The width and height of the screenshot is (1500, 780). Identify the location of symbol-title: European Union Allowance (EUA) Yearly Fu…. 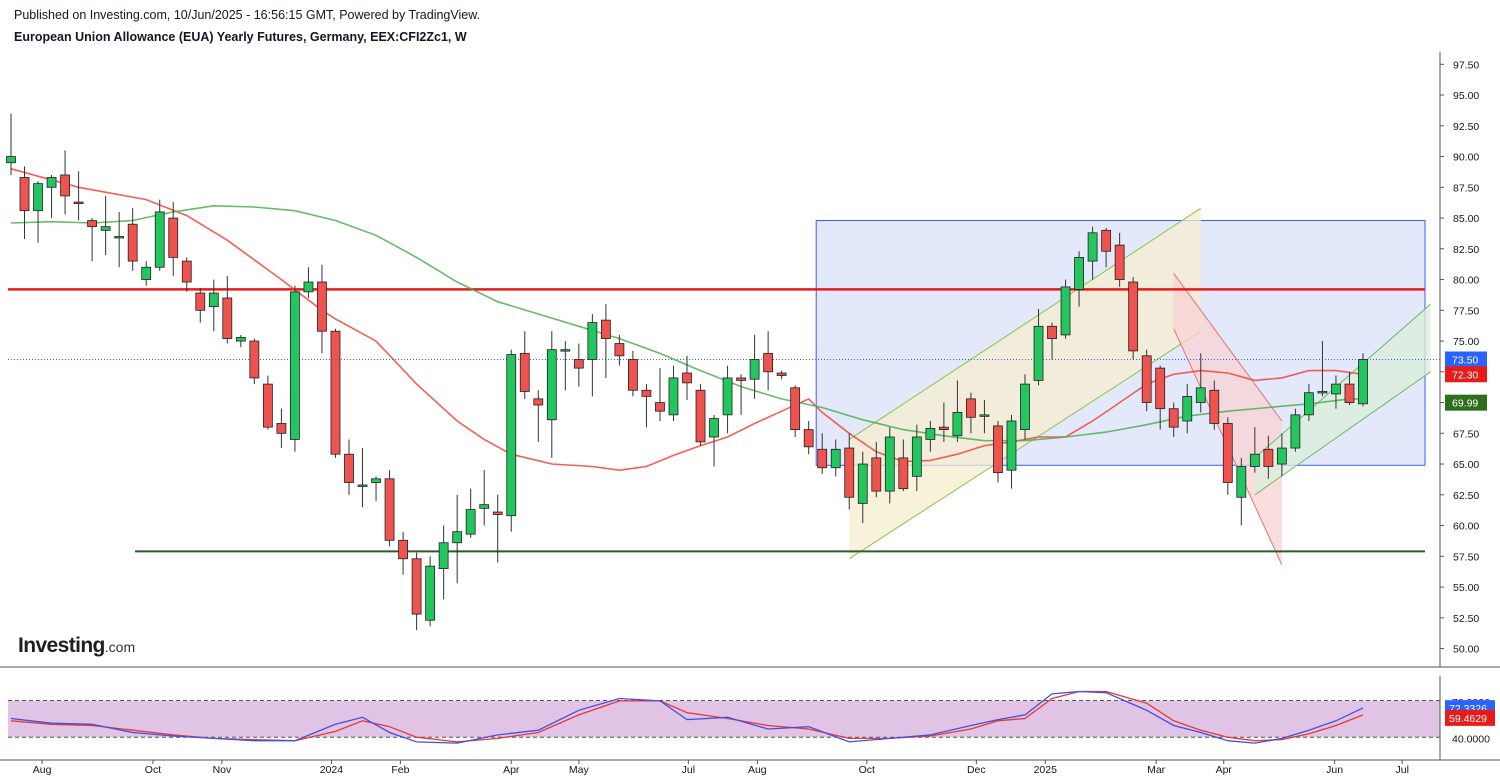
(240, 37).